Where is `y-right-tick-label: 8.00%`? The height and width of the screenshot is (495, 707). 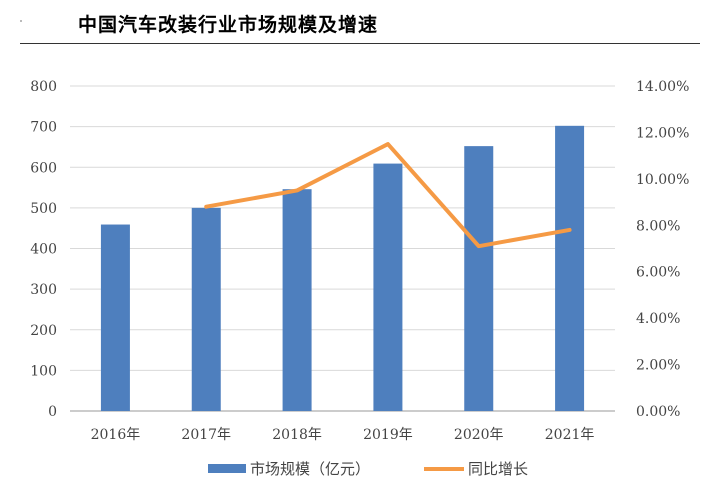 y-right-tick-label: 8.00% is located at coordinates (658, 226).